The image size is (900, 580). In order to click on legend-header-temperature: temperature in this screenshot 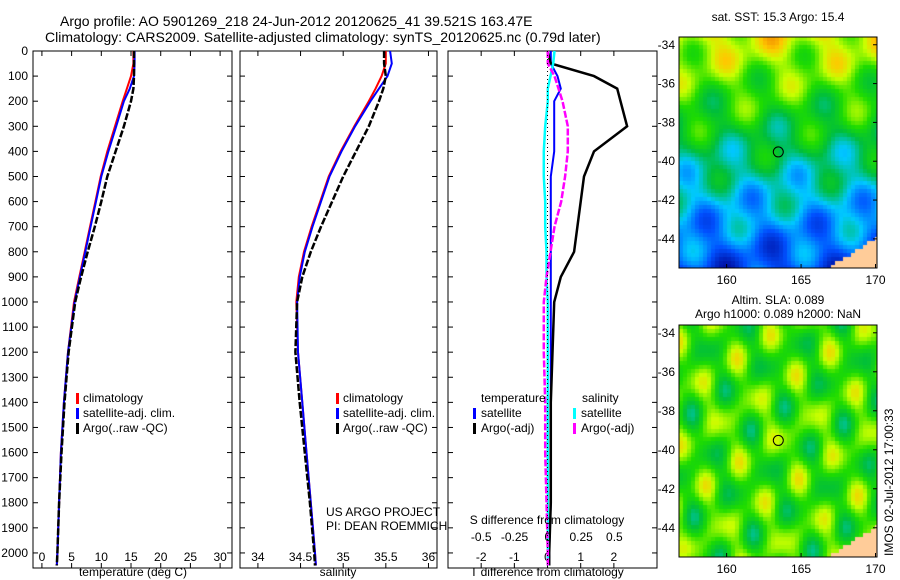, I will do `click(513, 398)`.